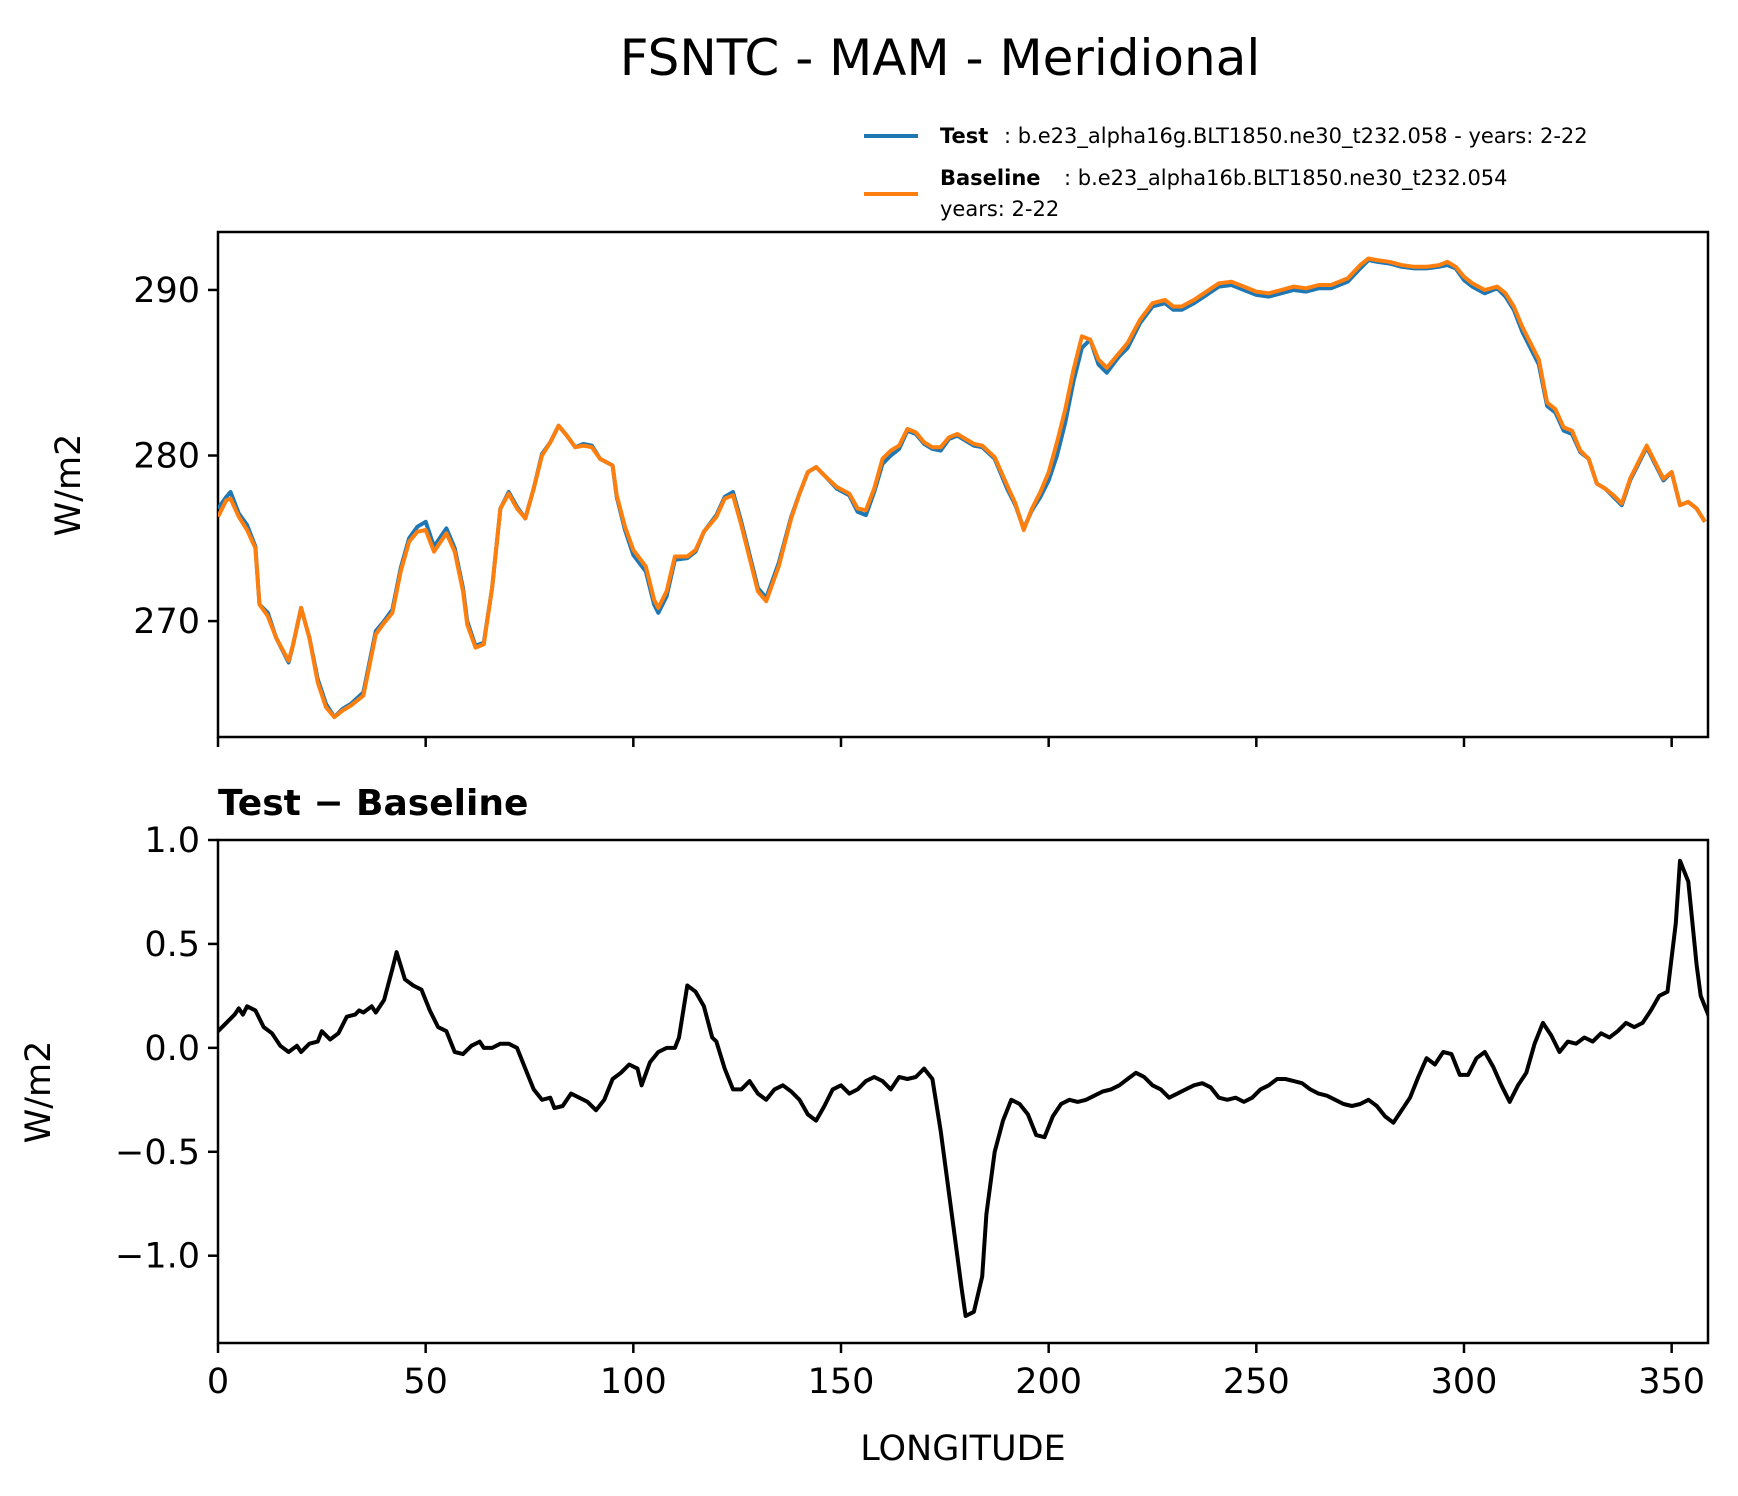  What do you see at coordinates (1671, 1382) in the screenshot?
I see `bottom-x-tick-label: 350` at bounding box center [1671, 1382].